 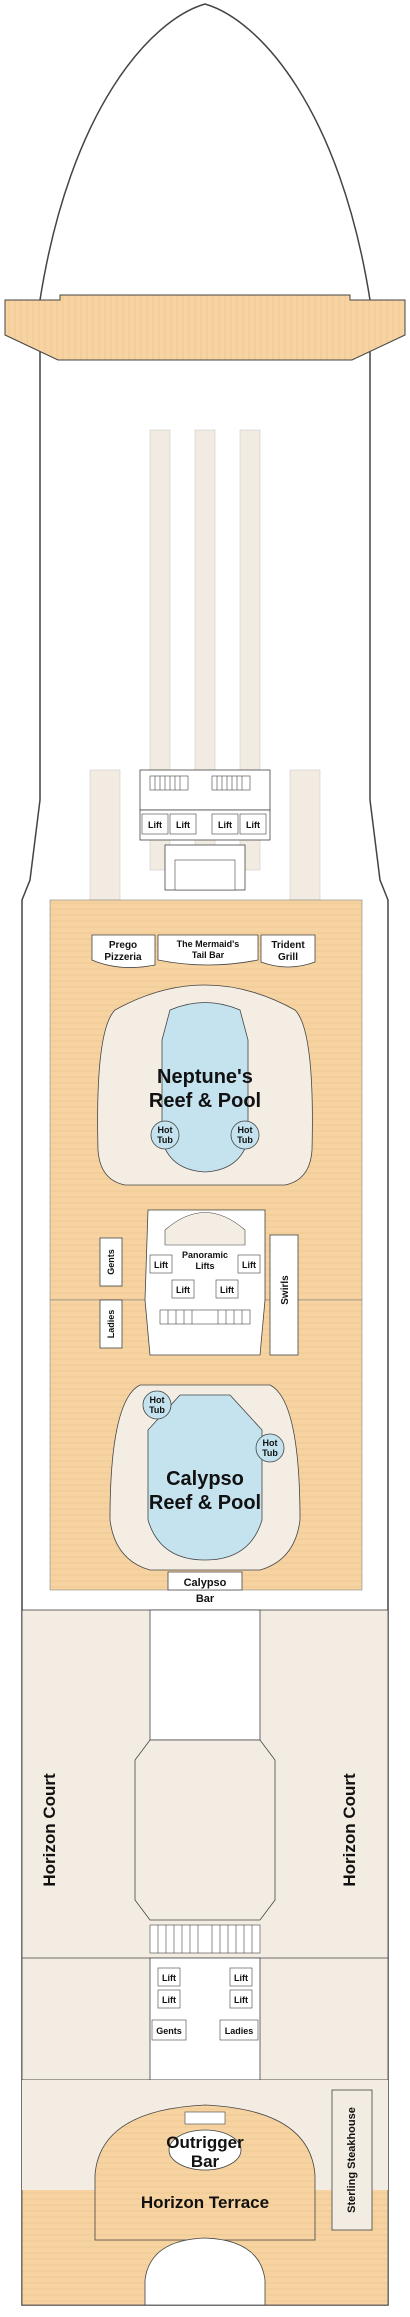 I want to click on calypso-bar-label: Calypso, so click(x=205, y=1583).